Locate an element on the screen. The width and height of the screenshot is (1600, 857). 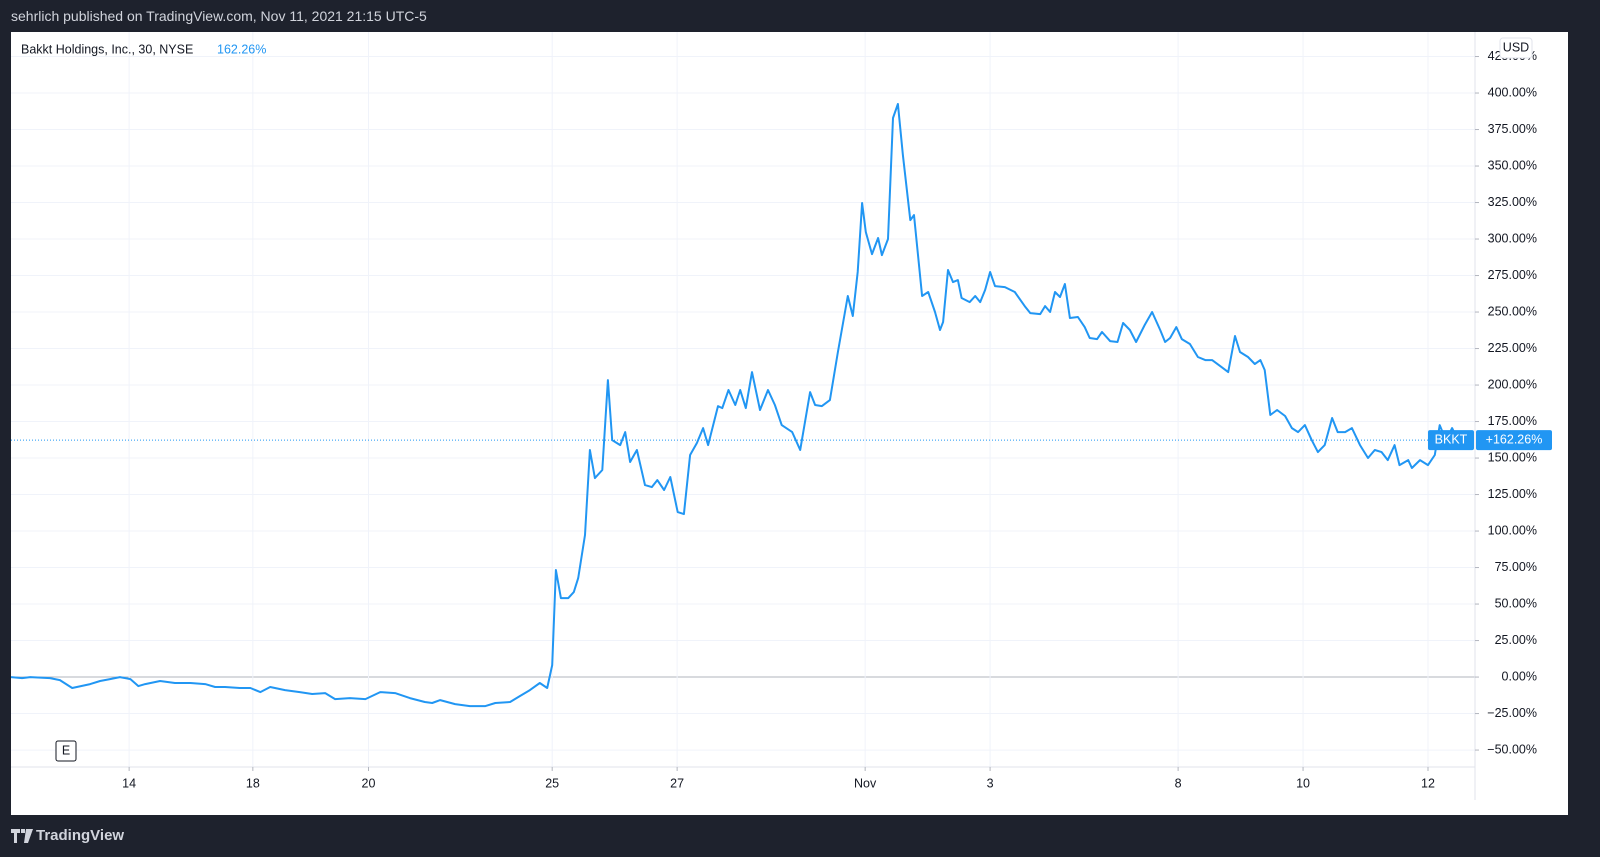
x-tick-label: 27 is located at coordinates (677, 783).